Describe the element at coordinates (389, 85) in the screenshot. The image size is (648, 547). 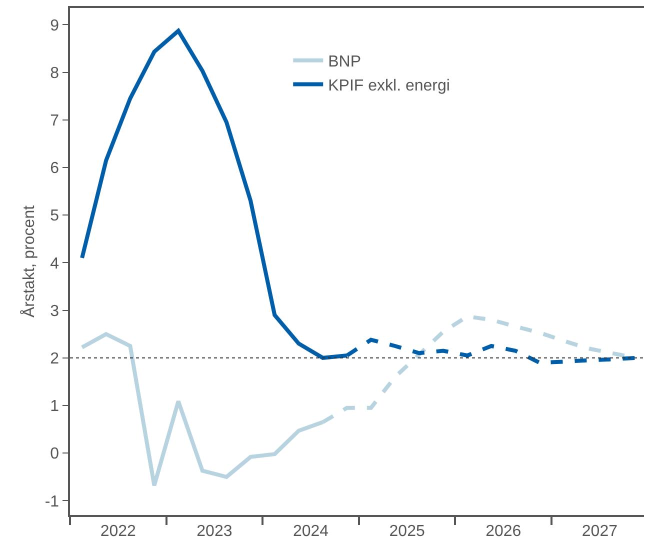
I see `legend-label: KPIF exkl. energi` at that location.